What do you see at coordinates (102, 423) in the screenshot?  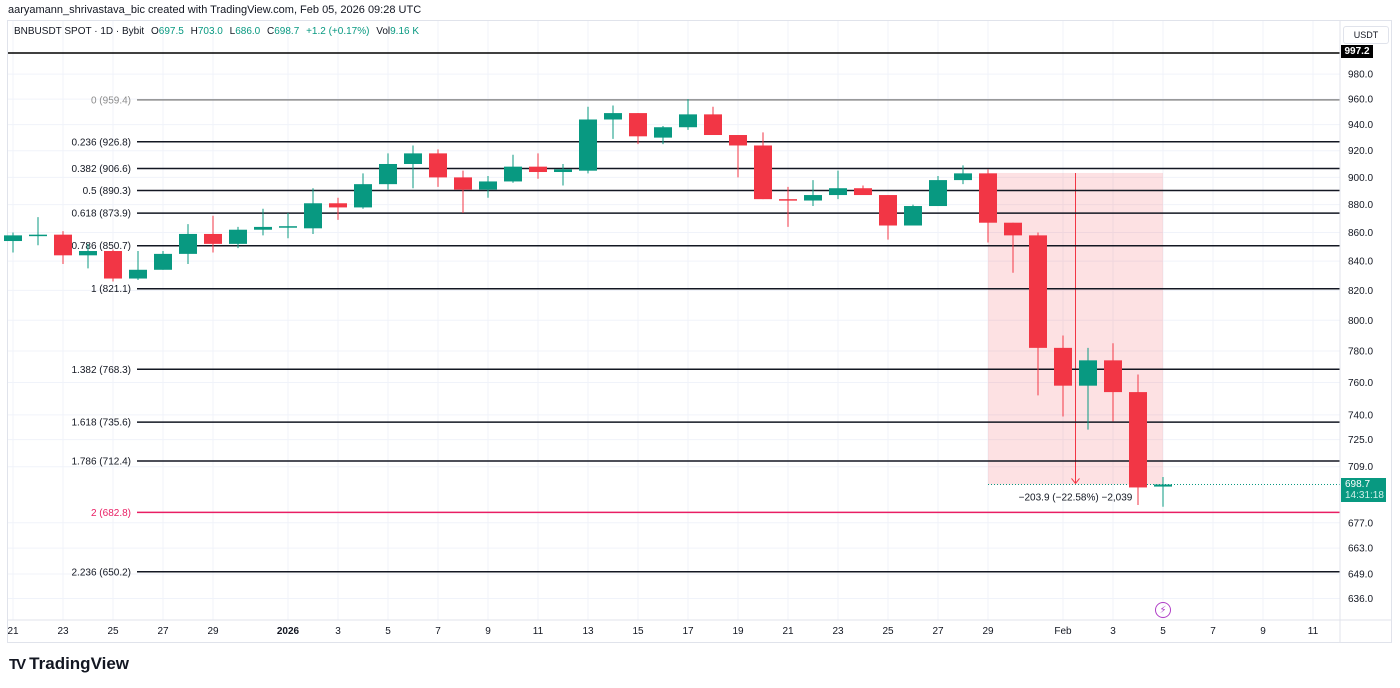 I see `fib-level-label: 1.618 (735.6)` at bounding box center [102, 423].